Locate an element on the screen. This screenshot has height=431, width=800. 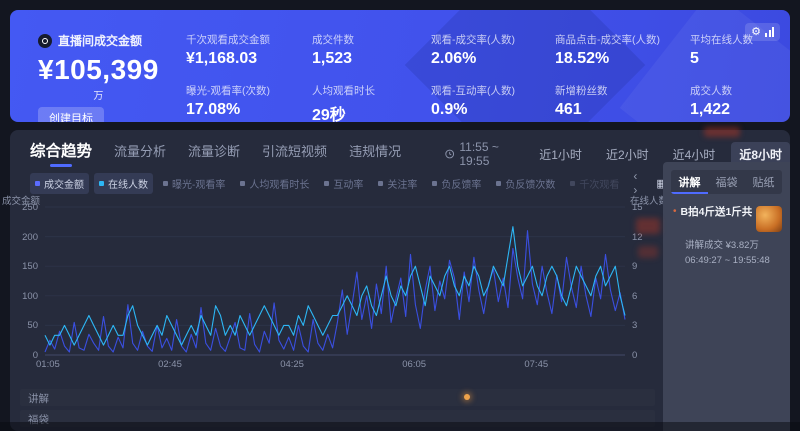
summary-metric: 平均在线人数 5 is located at coordinates (721, 50).